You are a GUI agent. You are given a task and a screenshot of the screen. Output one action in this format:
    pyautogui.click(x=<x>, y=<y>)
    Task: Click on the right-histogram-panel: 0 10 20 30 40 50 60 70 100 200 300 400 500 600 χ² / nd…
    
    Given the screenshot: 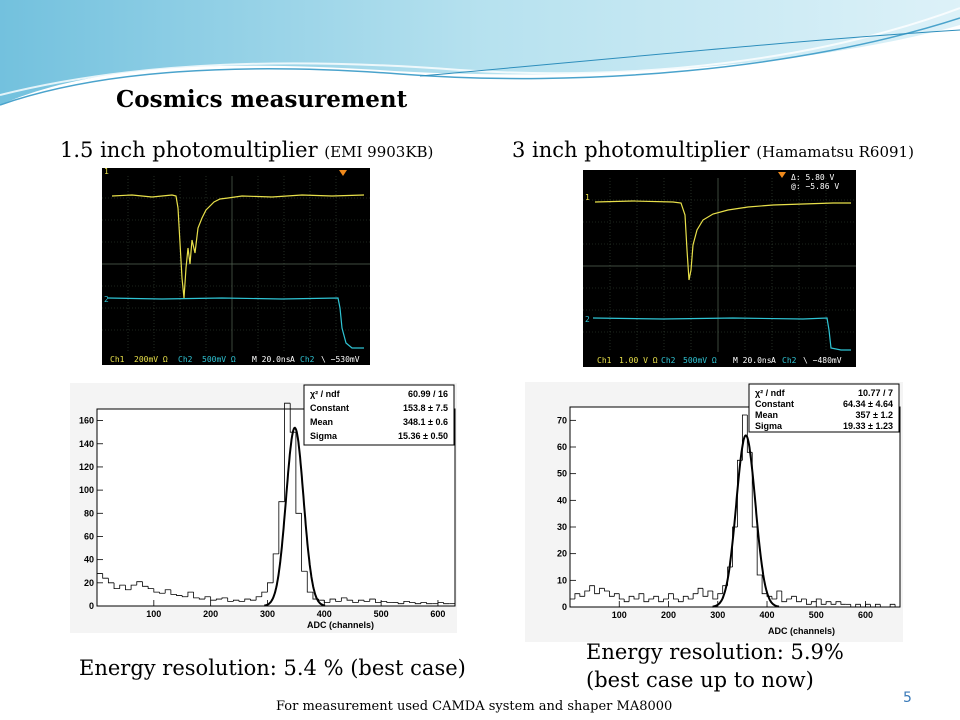 What is the action you would take?
    pyautogui.click(x=714, y=512)
    